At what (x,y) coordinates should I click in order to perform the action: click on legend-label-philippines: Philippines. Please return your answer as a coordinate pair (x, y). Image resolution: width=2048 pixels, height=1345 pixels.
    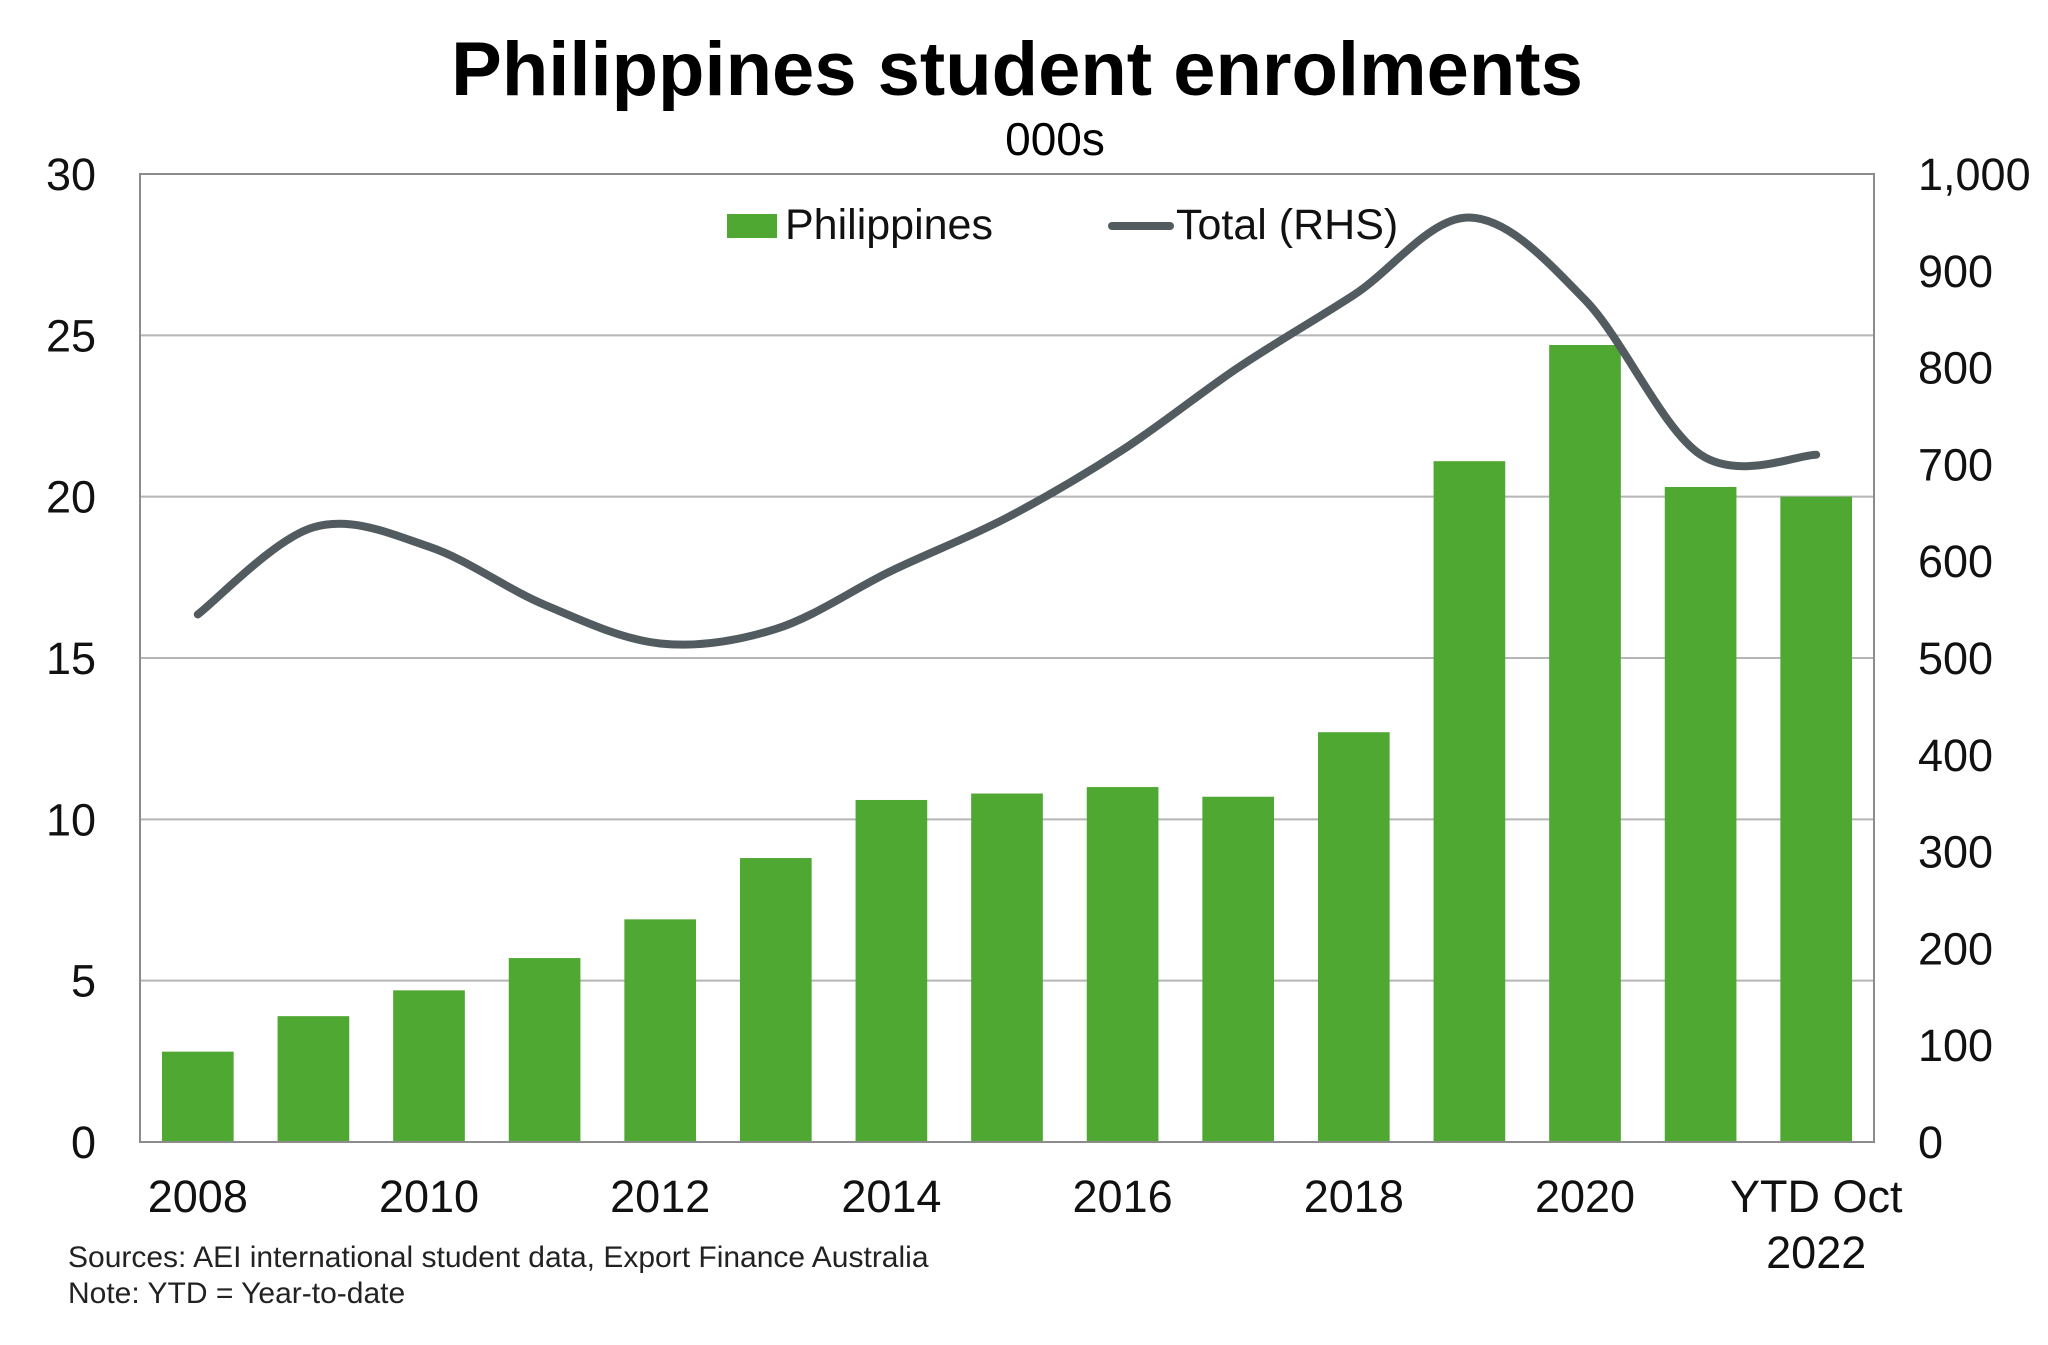
    Looking at the image, I should click on (889, 225).